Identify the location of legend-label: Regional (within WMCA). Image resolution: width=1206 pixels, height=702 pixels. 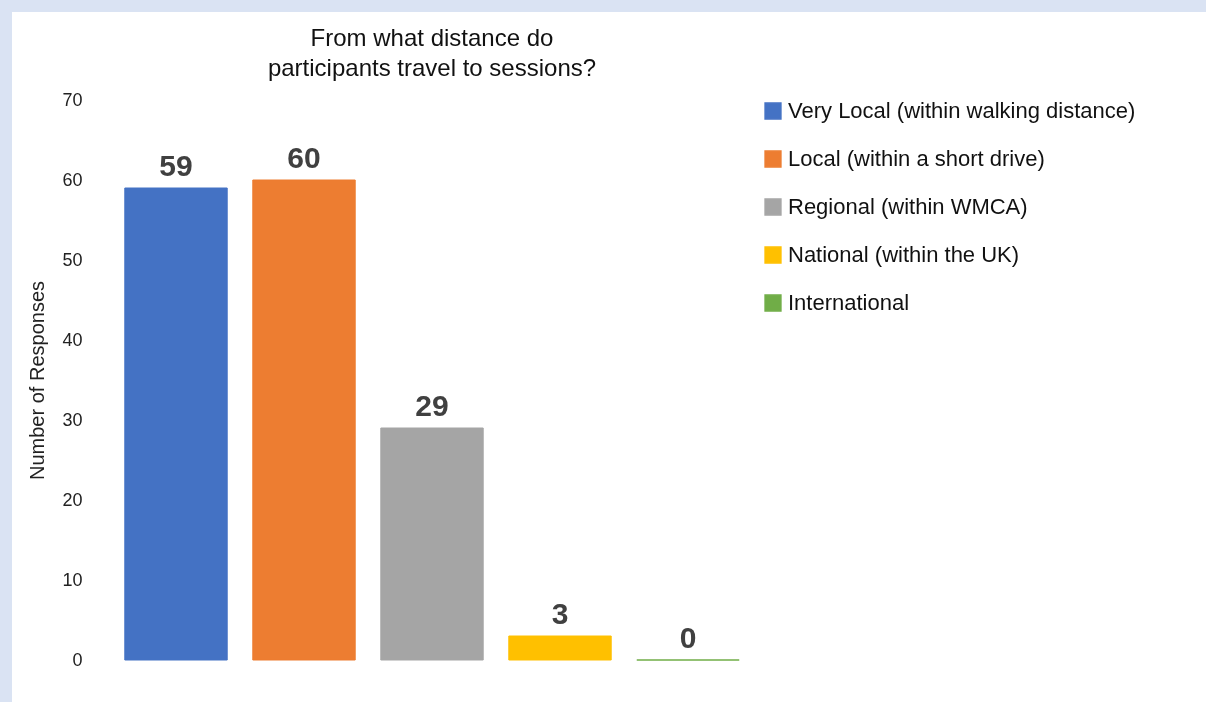
(908, 206).